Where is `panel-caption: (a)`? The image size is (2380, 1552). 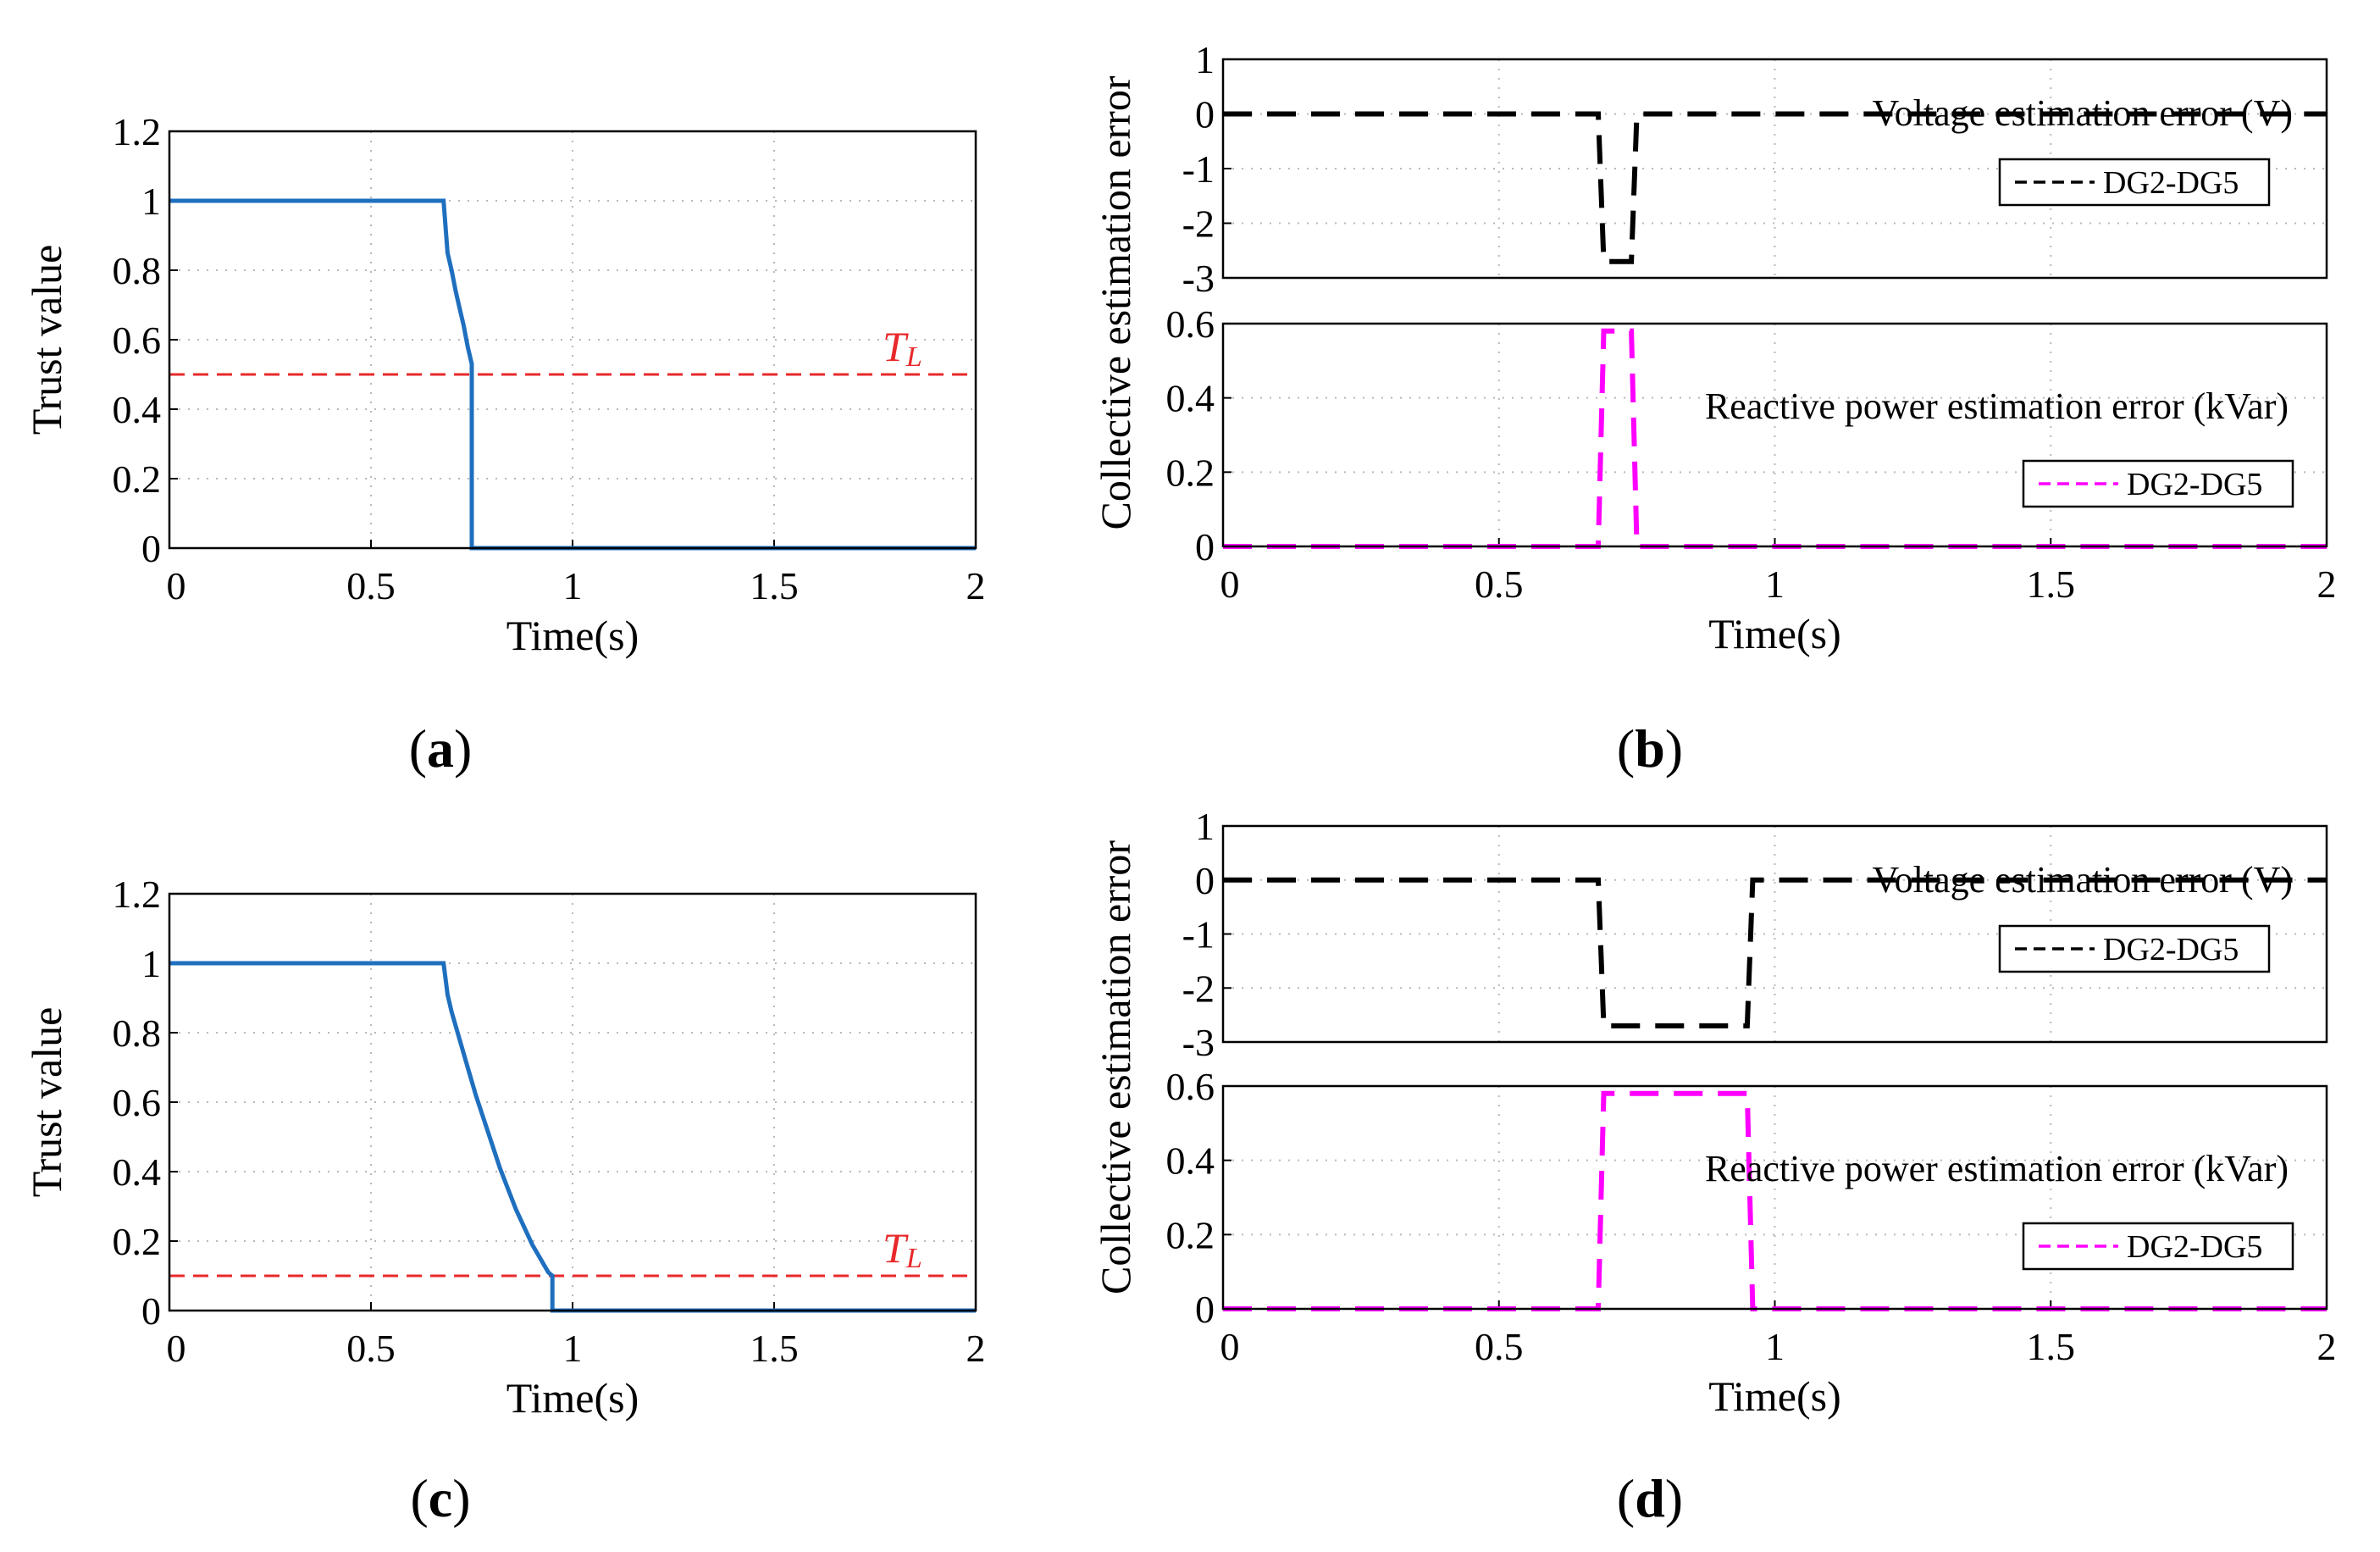 panel-caption: (a) is located at coordinates (441, 748).